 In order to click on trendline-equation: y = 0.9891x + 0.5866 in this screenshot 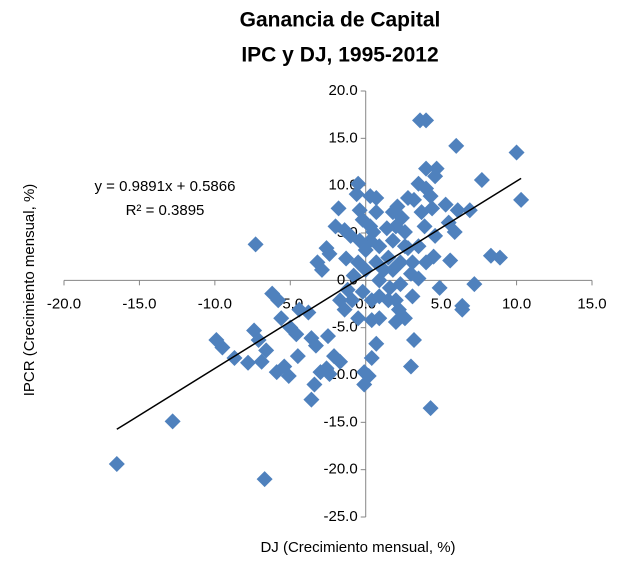, I will do `click(165, 186)`.